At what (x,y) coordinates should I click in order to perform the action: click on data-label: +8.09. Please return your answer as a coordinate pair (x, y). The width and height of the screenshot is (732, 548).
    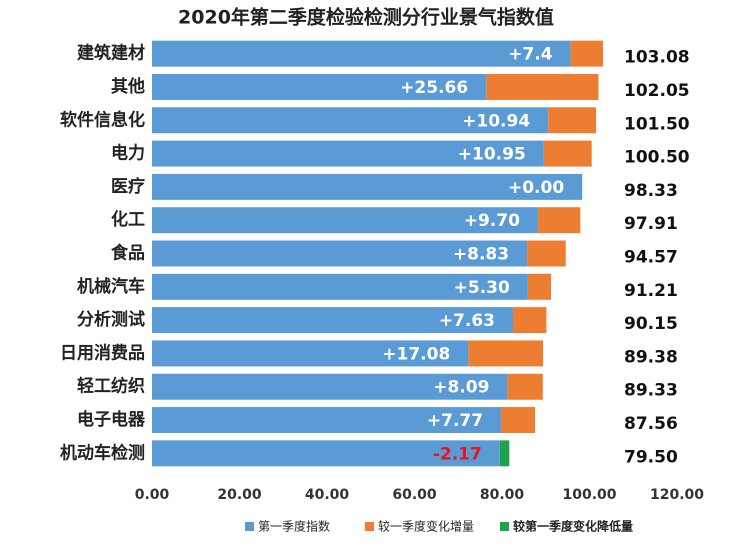
    Looking at the image, I should click on (461, 388).